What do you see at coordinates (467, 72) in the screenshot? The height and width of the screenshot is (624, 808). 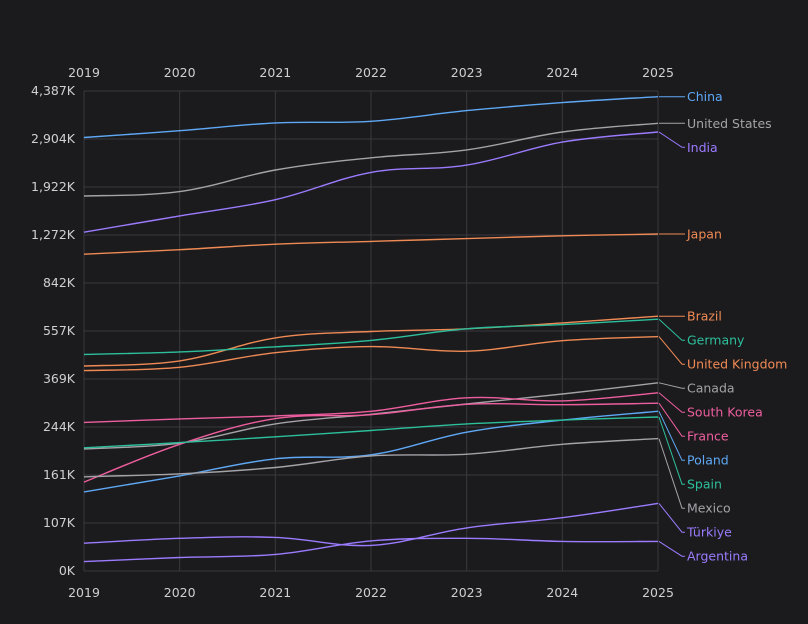 I see `x-tick-label-top: 2023` at bounding box center [467, 72].